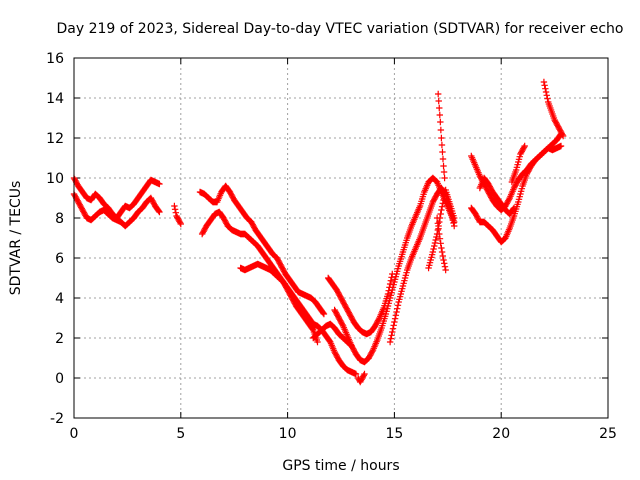 The image size is (640, 480). Describe the element at coordinates (59, 259) in the screenshot. I see `y-tick-label: 6` at that location.